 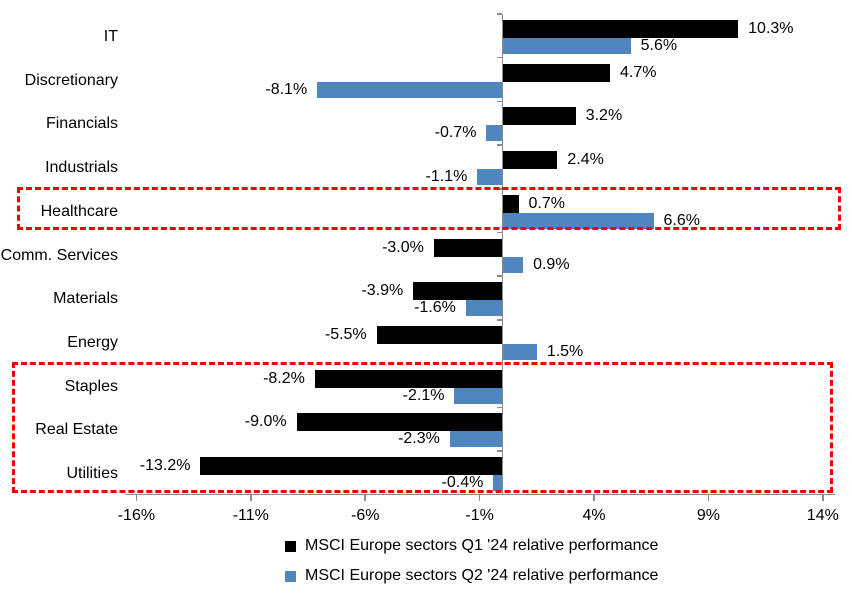 What do you see at coordinates (546, 203) in the screenshot?
I see `value-label: 0.7%` at bounding box center [546, 203].